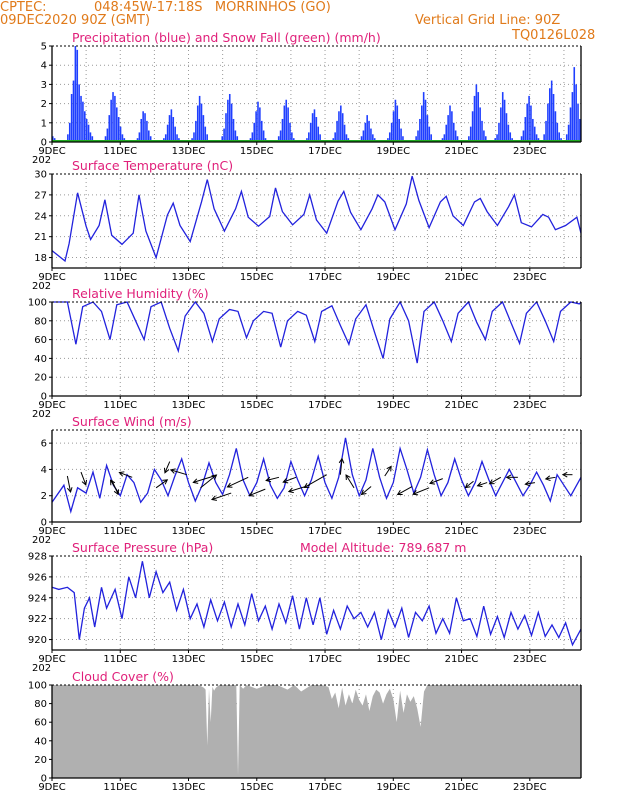 This screenshot has height=800, width=618. Describe the element at coordinates (393, 405) in the screenshot. I see `x-tick-label: 19DEC` at that location.